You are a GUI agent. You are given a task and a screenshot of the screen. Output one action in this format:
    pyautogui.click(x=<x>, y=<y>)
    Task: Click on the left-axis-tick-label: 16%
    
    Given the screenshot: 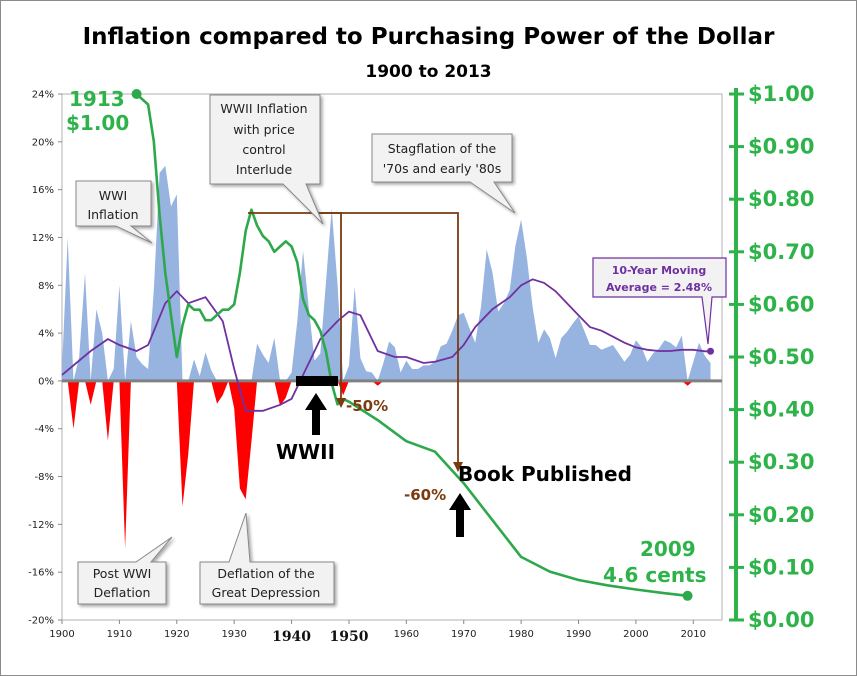 What is the action you would take?
    pyautogui.click(x=43, y=190)
    